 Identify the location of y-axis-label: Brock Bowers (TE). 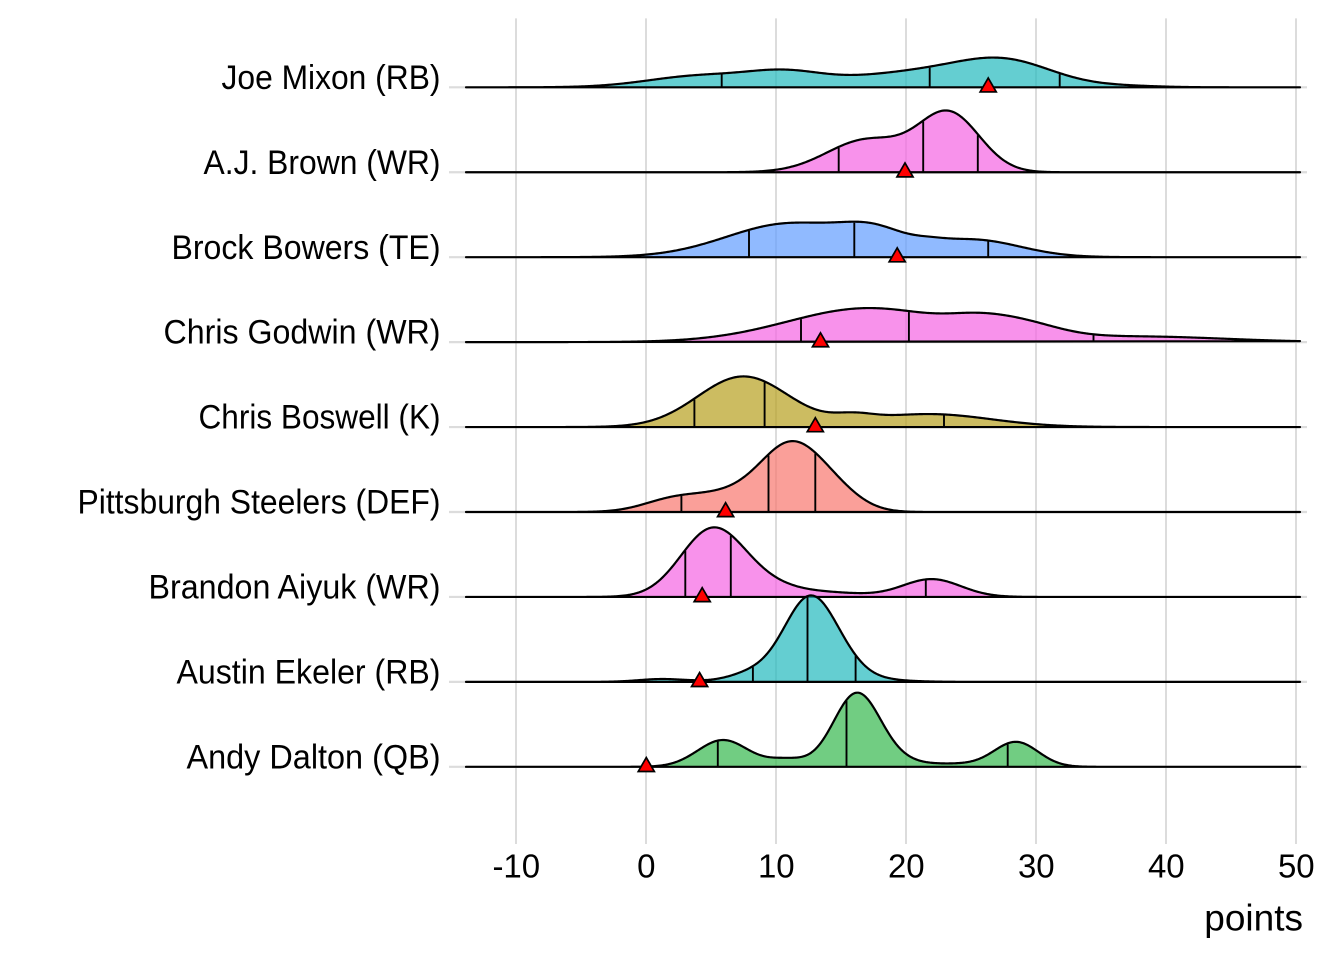
(306, 248).